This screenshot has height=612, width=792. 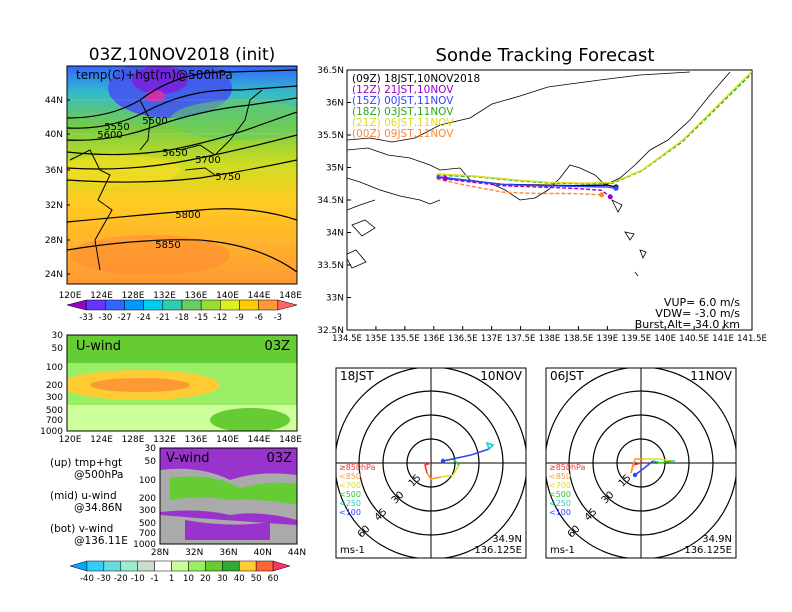 I want to click on lat-tick-label: 44N, so click(x=297, y=553).